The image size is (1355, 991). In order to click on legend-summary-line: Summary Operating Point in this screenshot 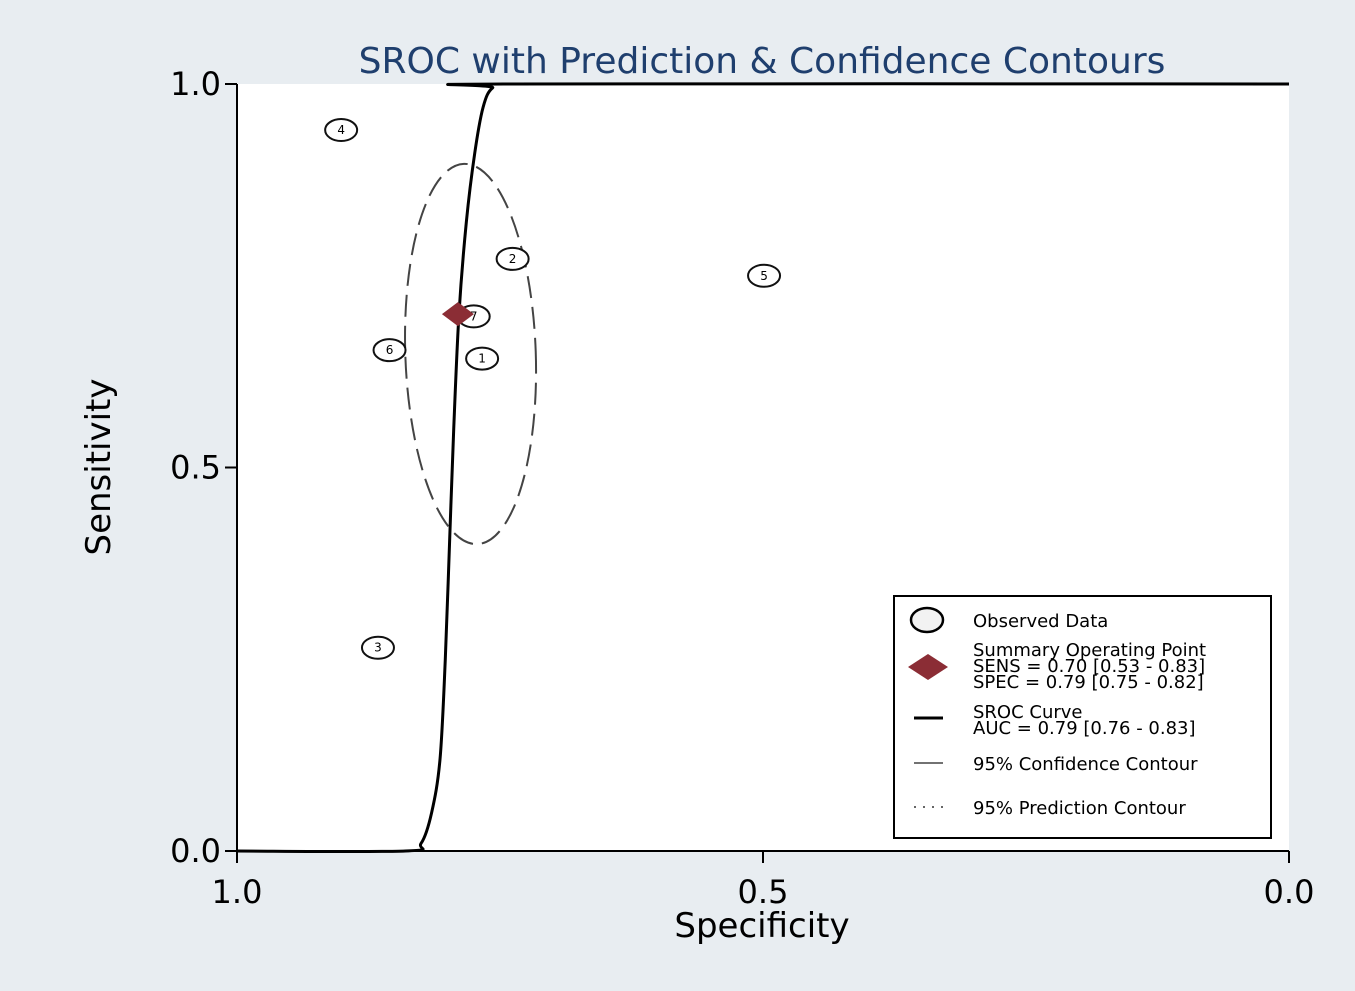, I will do `click(1089, 650)`.